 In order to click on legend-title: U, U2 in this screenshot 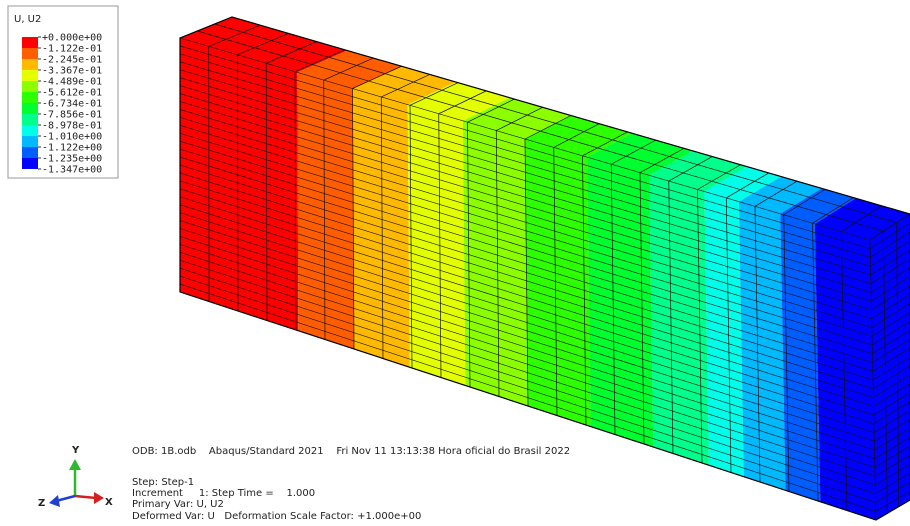, I will do `click(27, 19)`.